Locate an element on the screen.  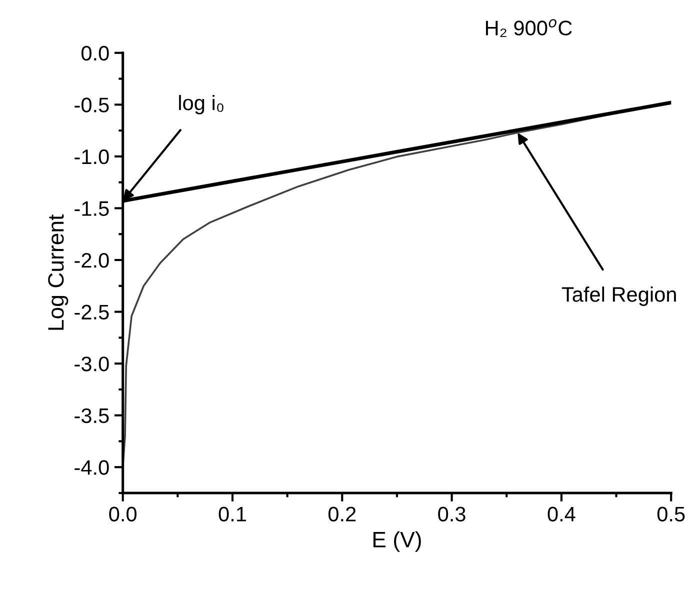
y-tick-label: -1.0 is located at coordinates (91, 156).